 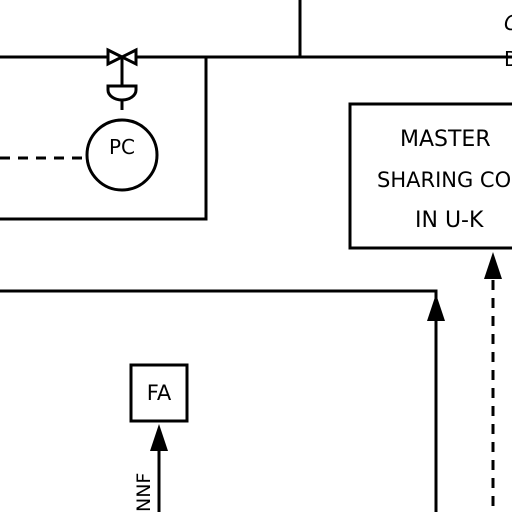 I want to click on edge-glyph-top-right: C, so click(x=508, y=23).